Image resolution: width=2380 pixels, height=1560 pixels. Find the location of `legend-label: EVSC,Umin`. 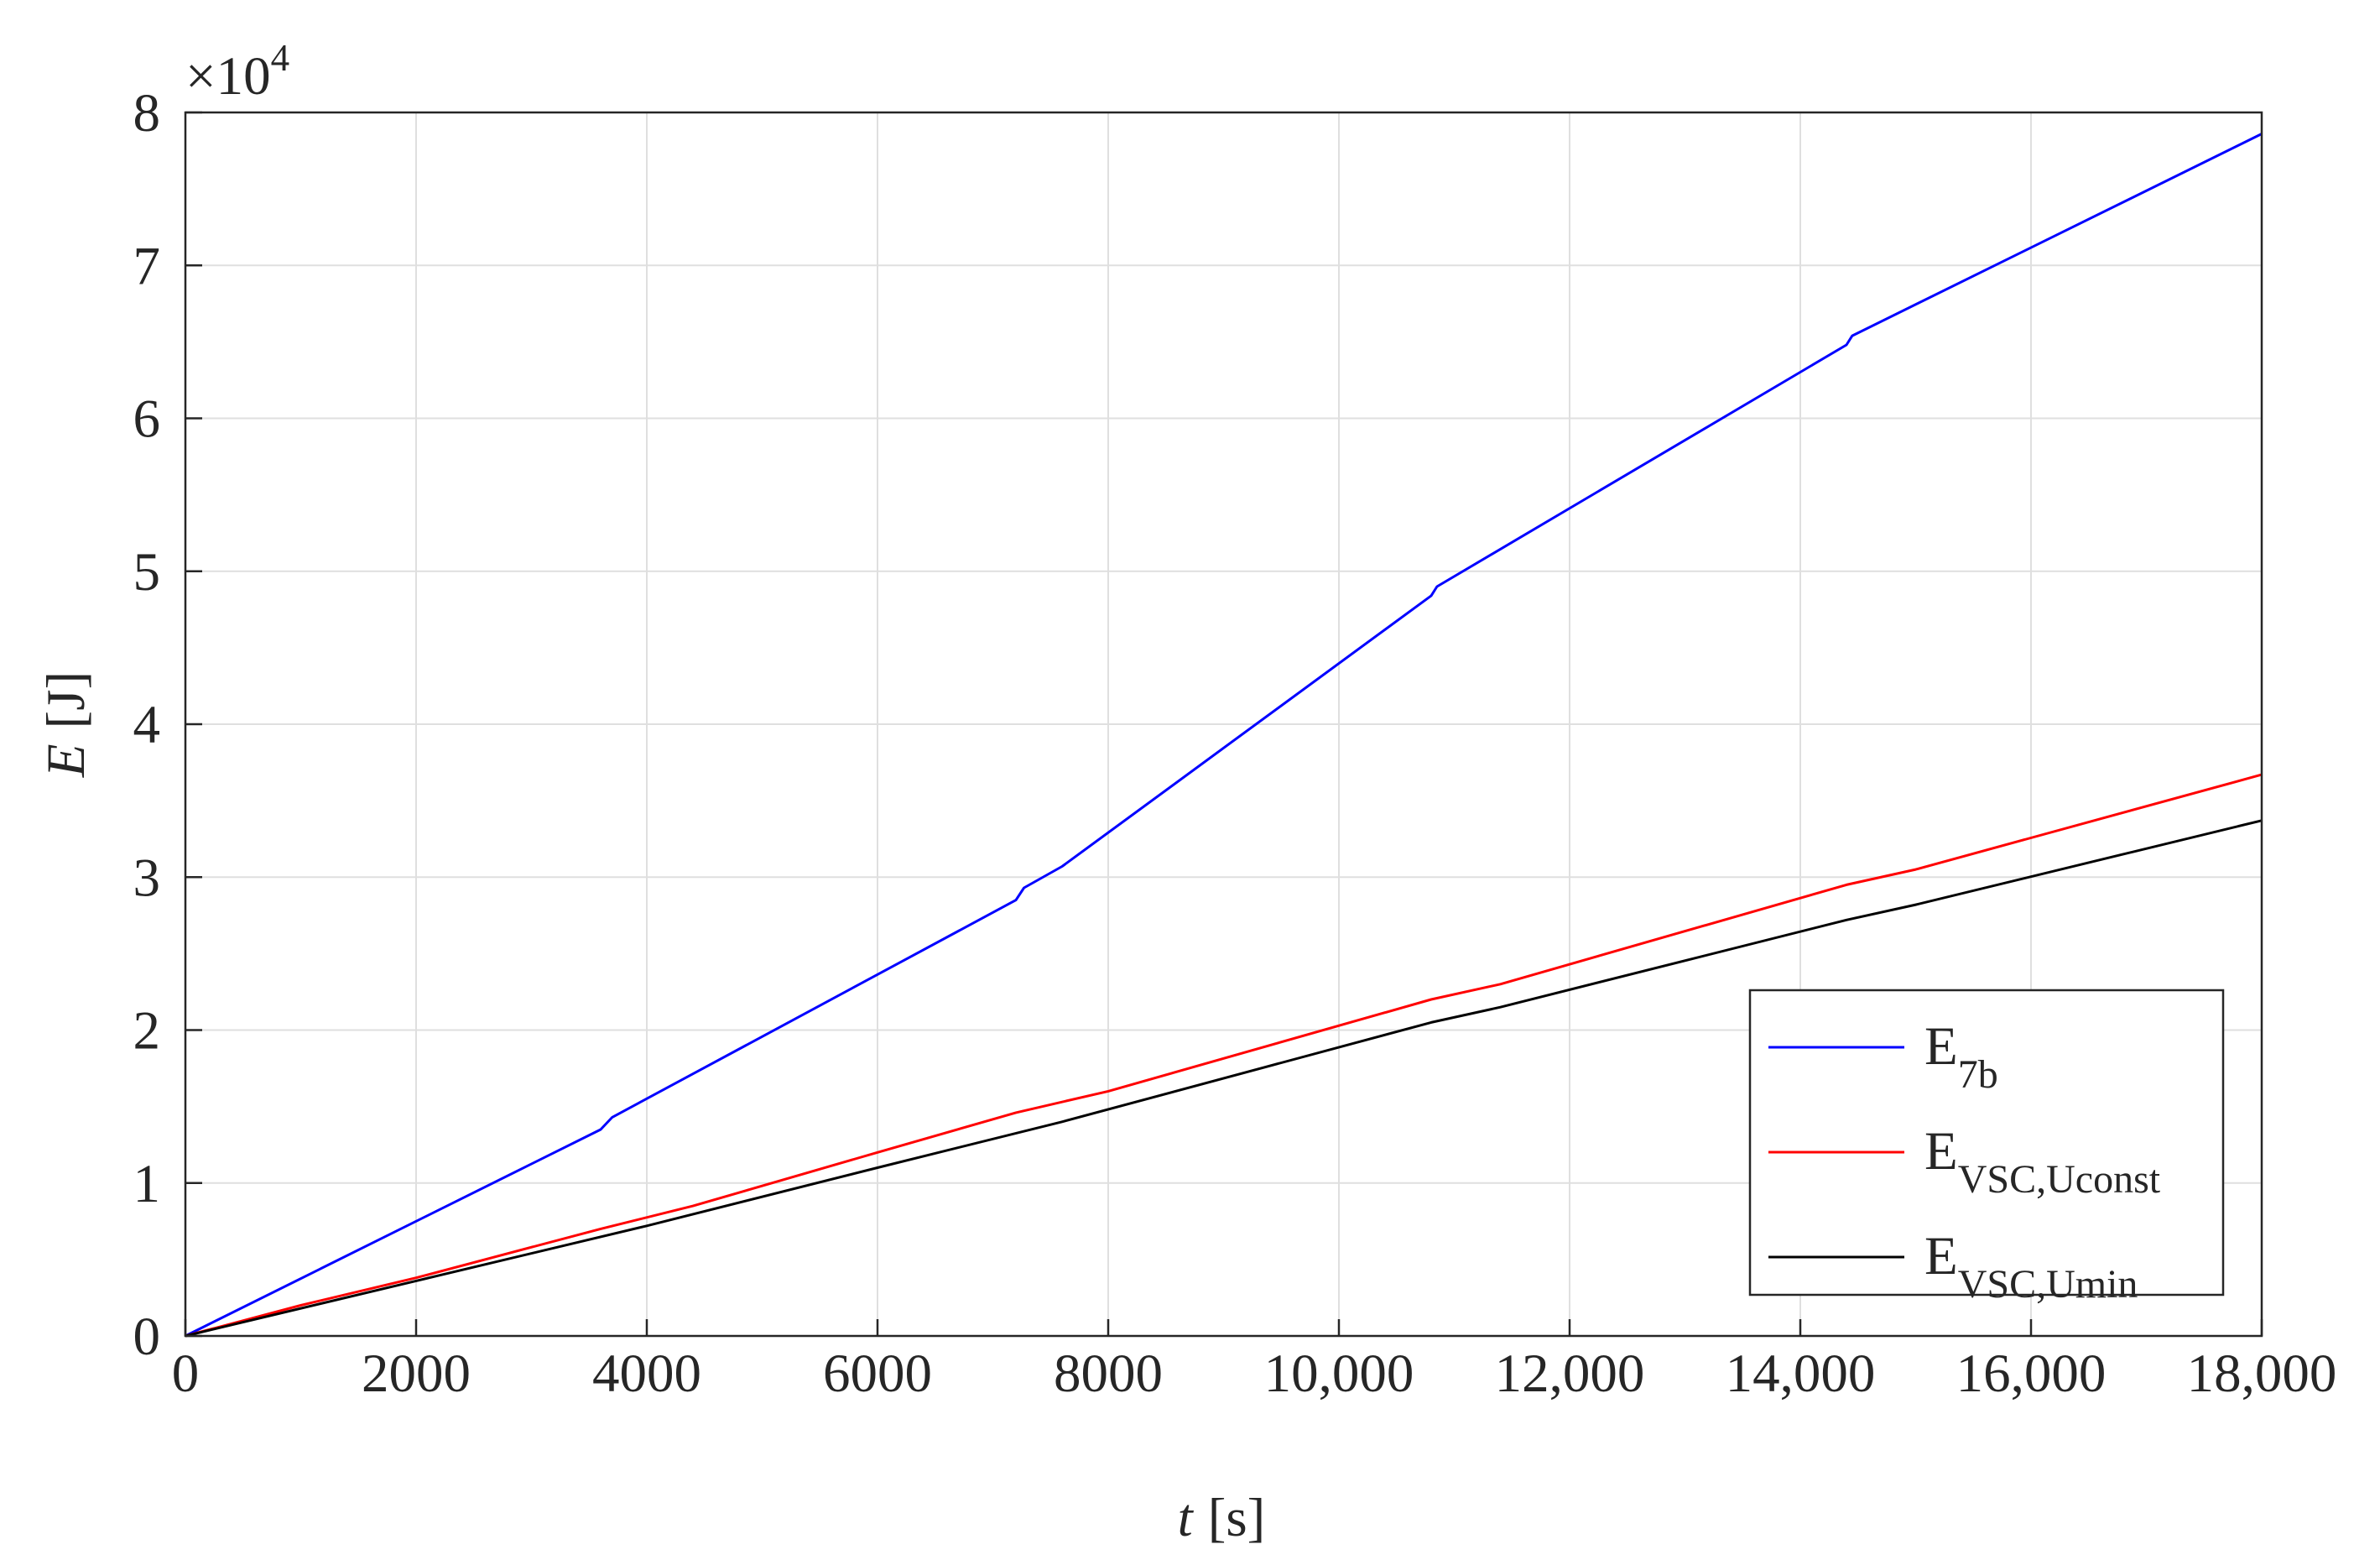

legend-label: EVSC,Umin is located at coordinates (2031, 1266).